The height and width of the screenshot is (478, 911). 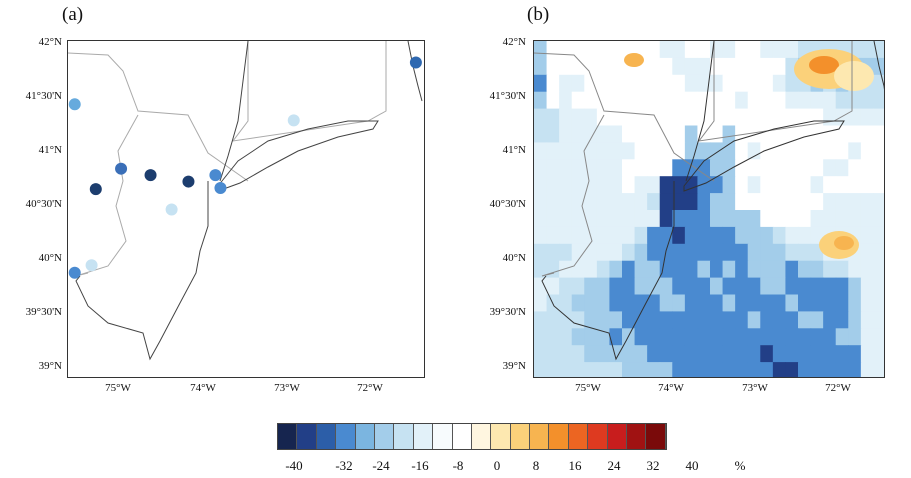 What do you see at coordinates (514, 42) in the screenshot?
I see `b-ytick-0: 42°N` at bounding box center [514, 42].